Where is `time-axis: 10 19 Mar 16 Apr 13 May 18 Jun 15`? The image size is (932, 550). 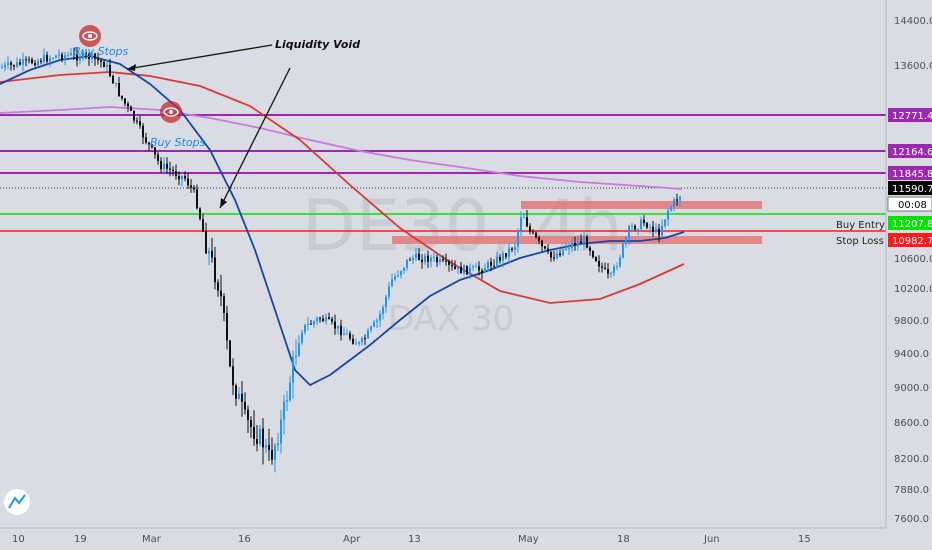 time-axis: 10 19 Mar 16 Apr 13 May 18 Jun 15 is located at coordinates (443, 536).